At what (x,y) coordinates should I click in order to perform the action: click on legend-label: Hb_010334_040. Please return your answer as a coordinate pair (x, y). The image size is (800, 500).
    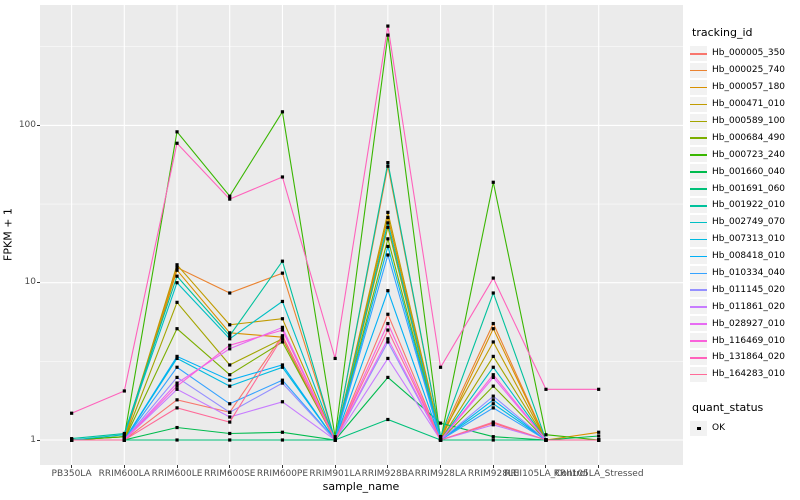
    Looking at the image, I should click on (749, 273).